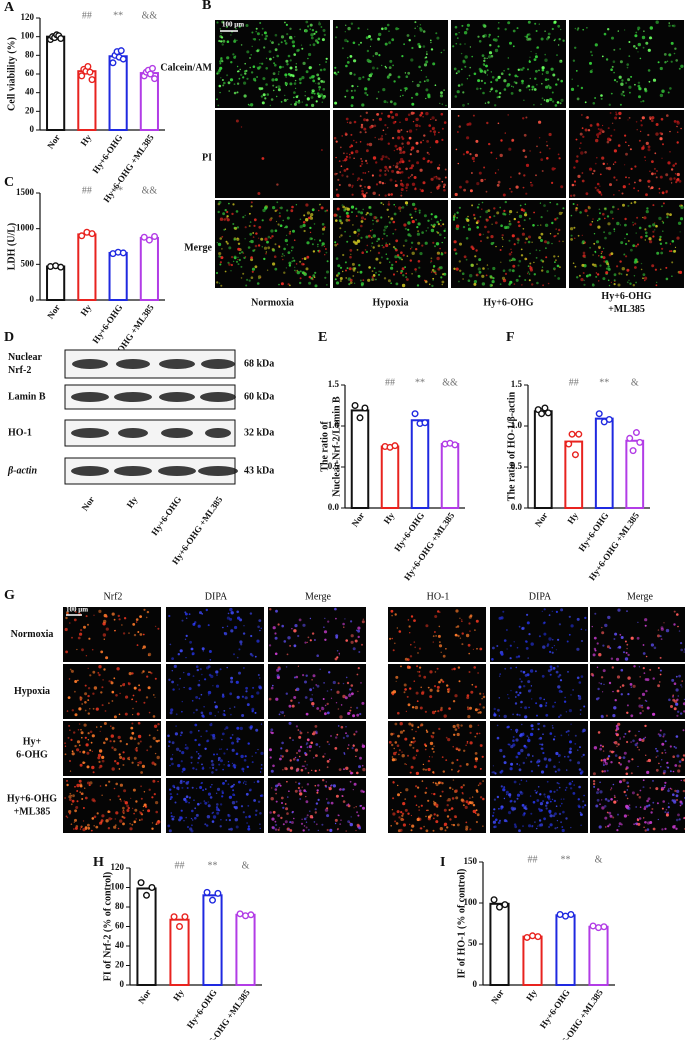 The width and height of the screenshot is (685, 1040). Describe the element at coordinates (626, 296) in the screenshot. I see `column-label: Hy+6-OHG` at that location.